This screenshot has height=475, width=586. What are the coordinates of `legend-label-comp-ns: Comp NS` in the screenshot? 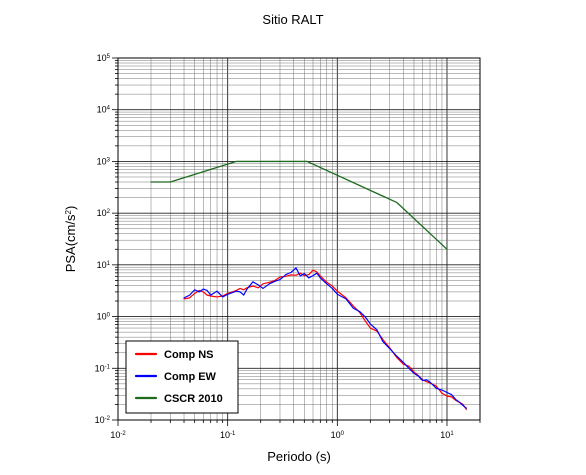 It's located at (189, 355).